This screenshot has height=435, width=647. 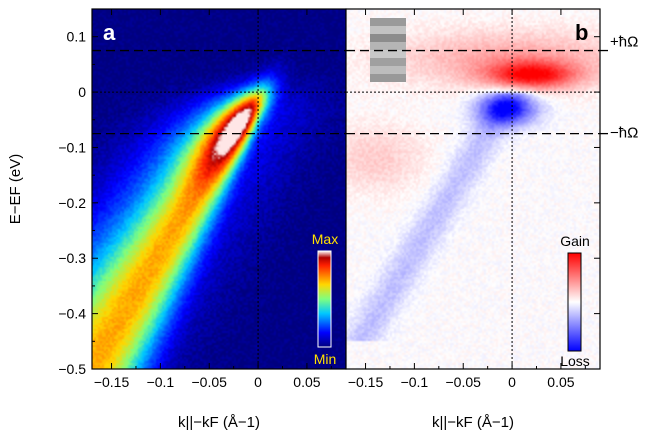 I want to click on y-tick-label: −0.5, so click(x=72, y=369).